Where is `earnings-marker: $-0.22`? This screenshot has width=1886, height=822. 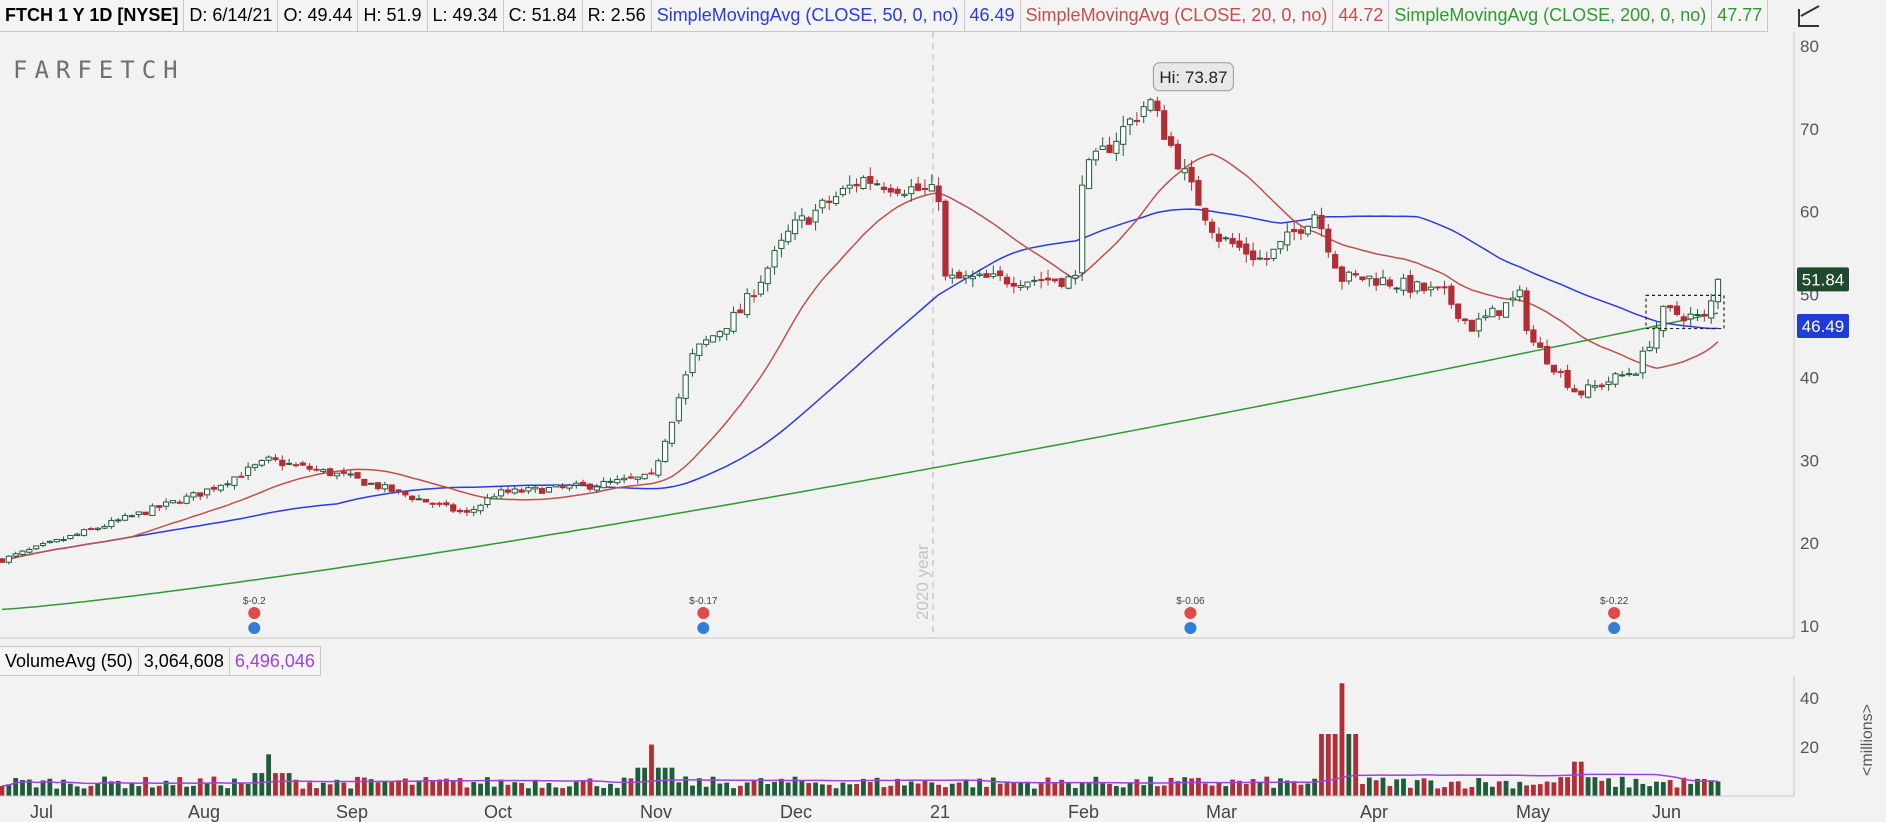 earnings-marker: $-0.22 is located at coordinates (1614, 615).